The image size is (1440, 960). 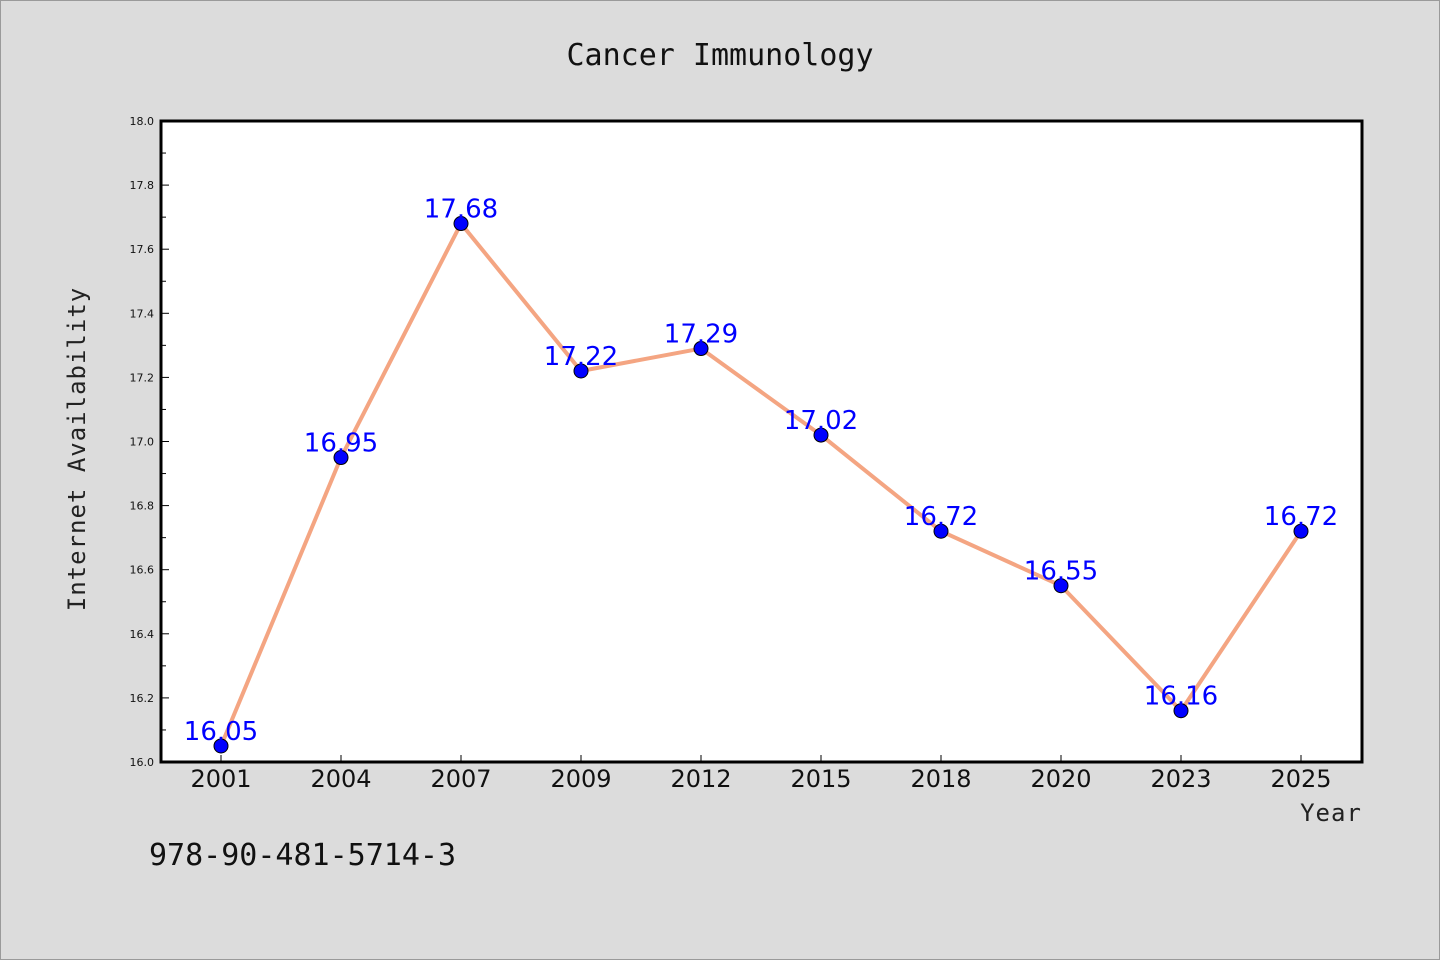 What do you see at coordinates (142, 249) in the screenshot?
I see `y-tick-label: 17.6` at bounding box center [142, 249].